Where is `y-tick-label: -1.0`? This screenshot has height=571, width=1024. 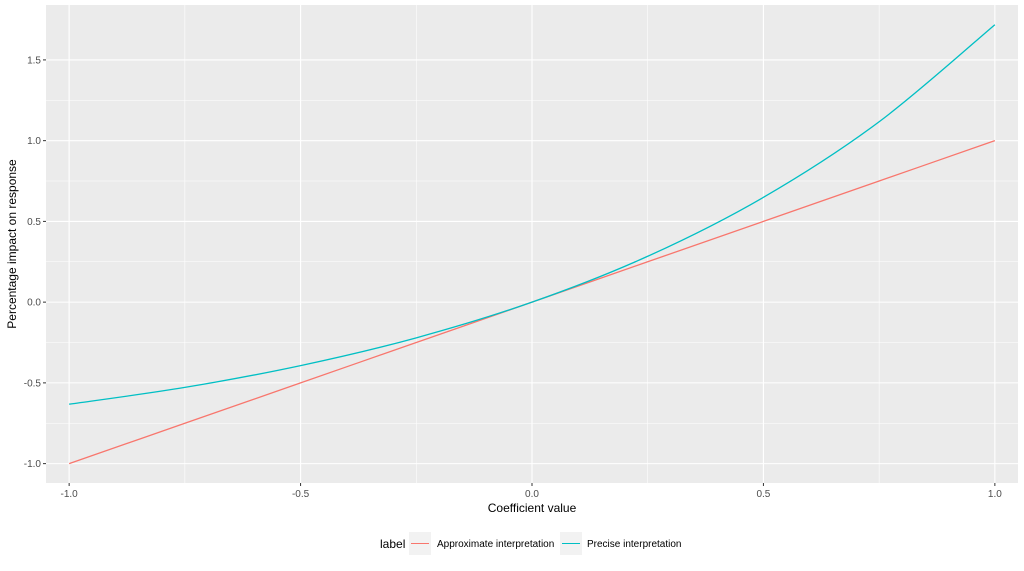 y-tick-label: -1.0 is located at coordinates (33, 464).